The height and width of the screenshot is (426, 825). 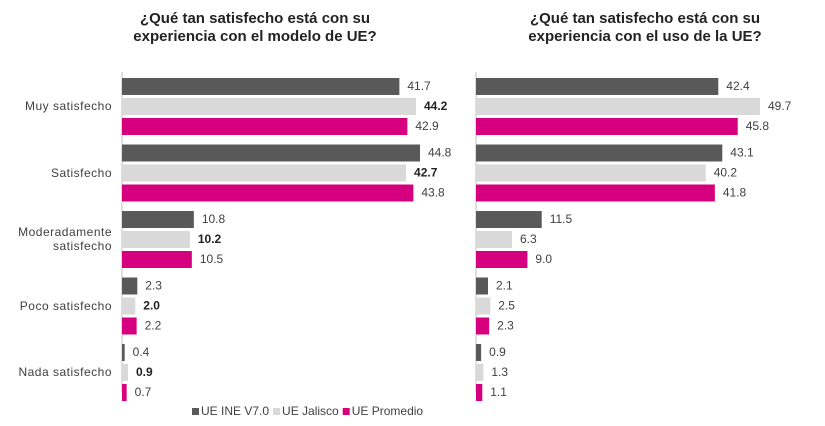 What do you see at coordinates (735, 193) in the screenshot?
I see `data-label: 41.8` at bounding box center [735, 193].